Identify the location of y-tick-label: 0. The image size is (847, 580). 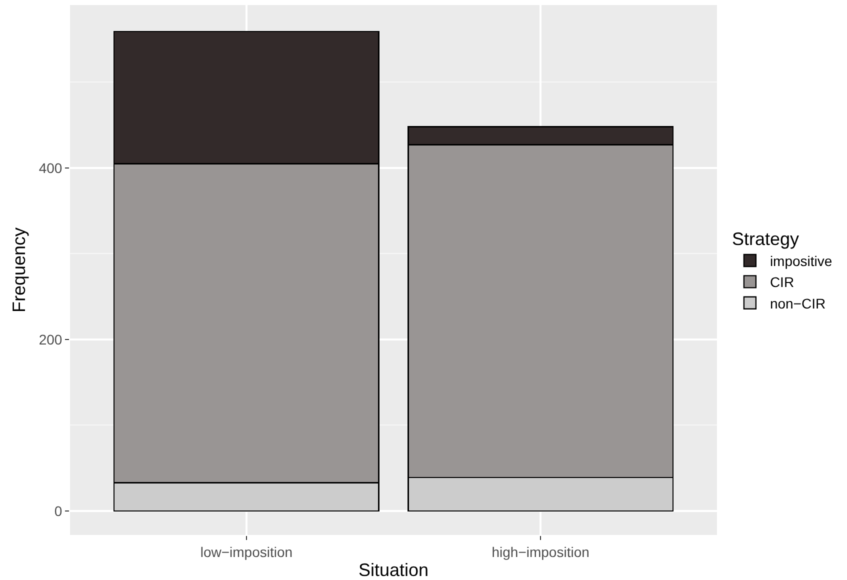
(58, 510).